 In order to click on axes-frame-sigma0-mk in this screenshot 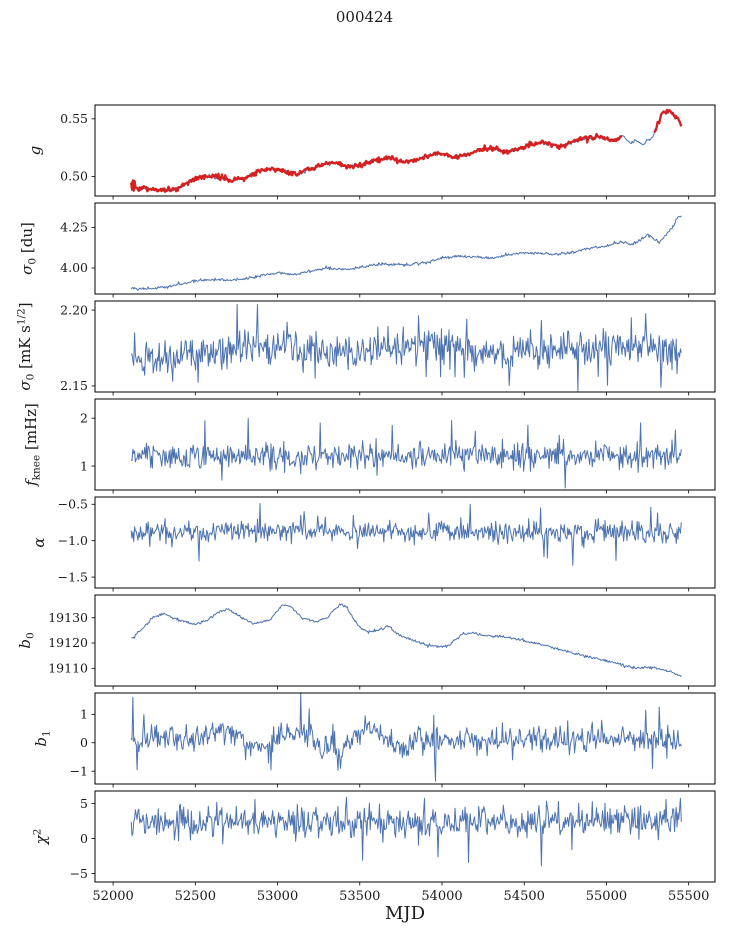, I will do `click(405, 346)`.